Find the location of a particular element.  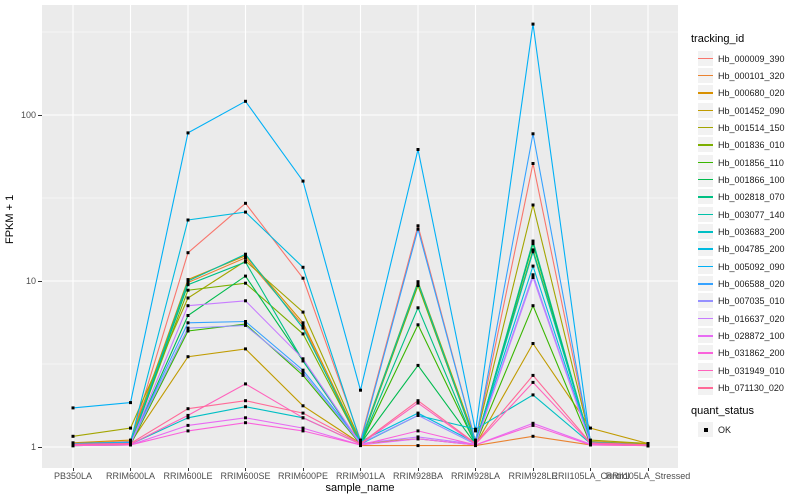

x-tick-label-RRIM928LA: RRIM928LA is located at coordinates (475, 476).